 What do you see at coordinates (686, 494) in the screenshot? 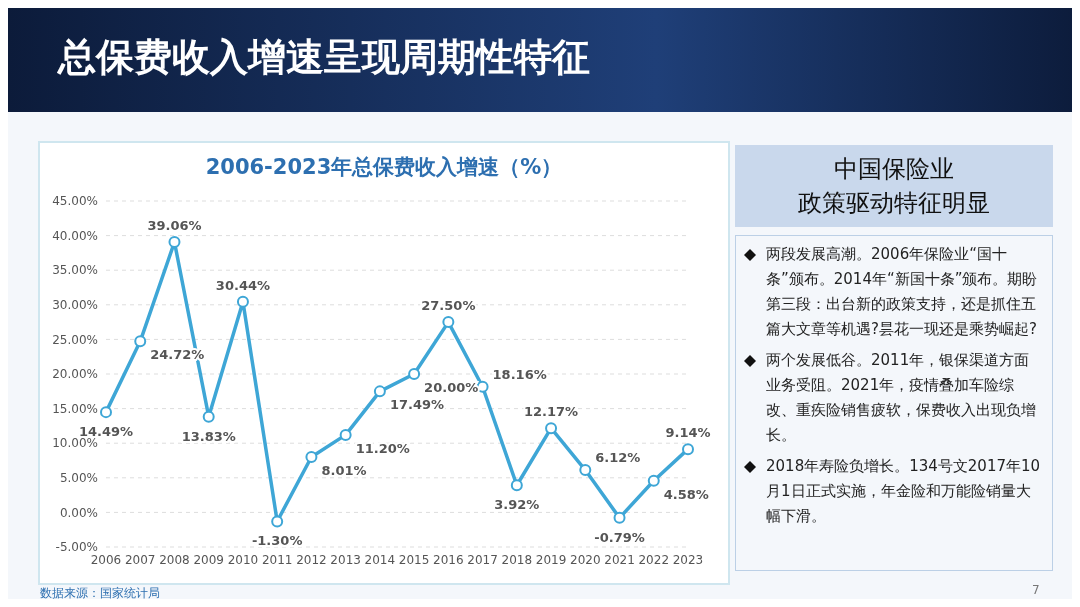
I see `data-label: 4.58%` at bounding box center [686, 494].